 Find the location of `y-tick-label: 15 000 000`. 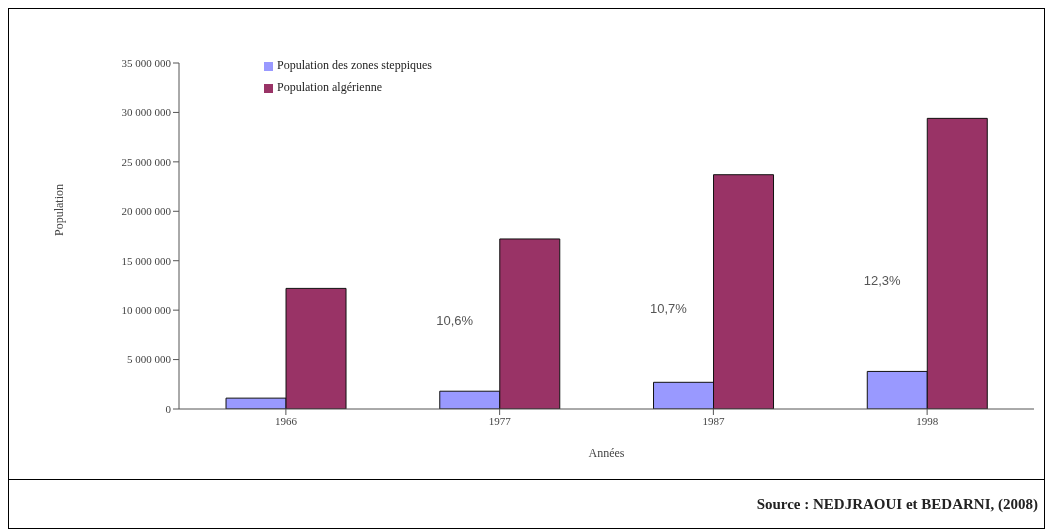

y-tick-label: 15 000 000 is located at coordinates (146, 260).